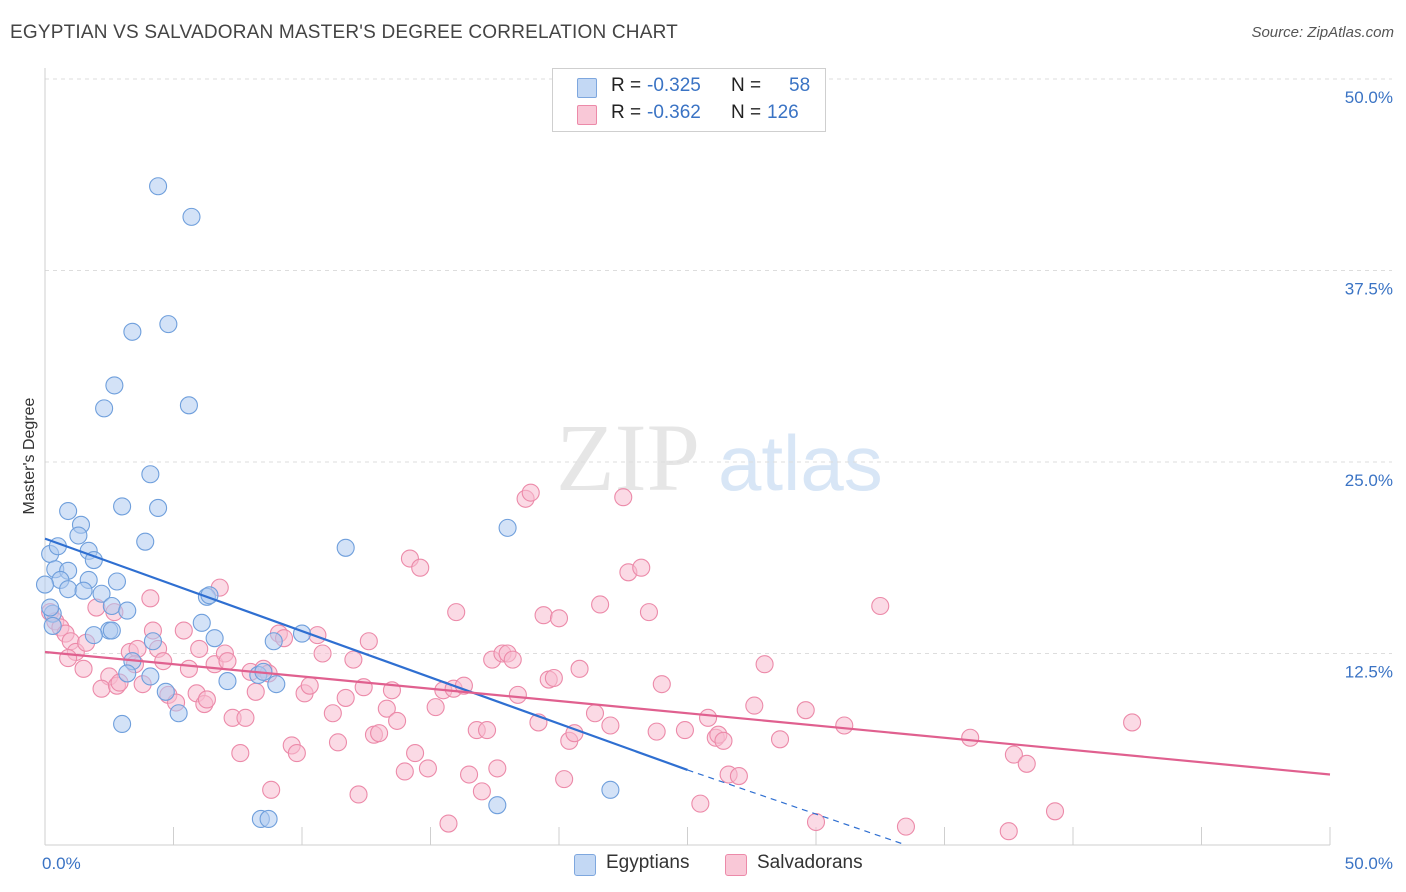 The width and height of the screenshot is (1406, 892). What do you see at coordinates (1369, 97) in the screenshot?
I see `y-tick-label: 50.0%` at bounding box center [1369, 97].